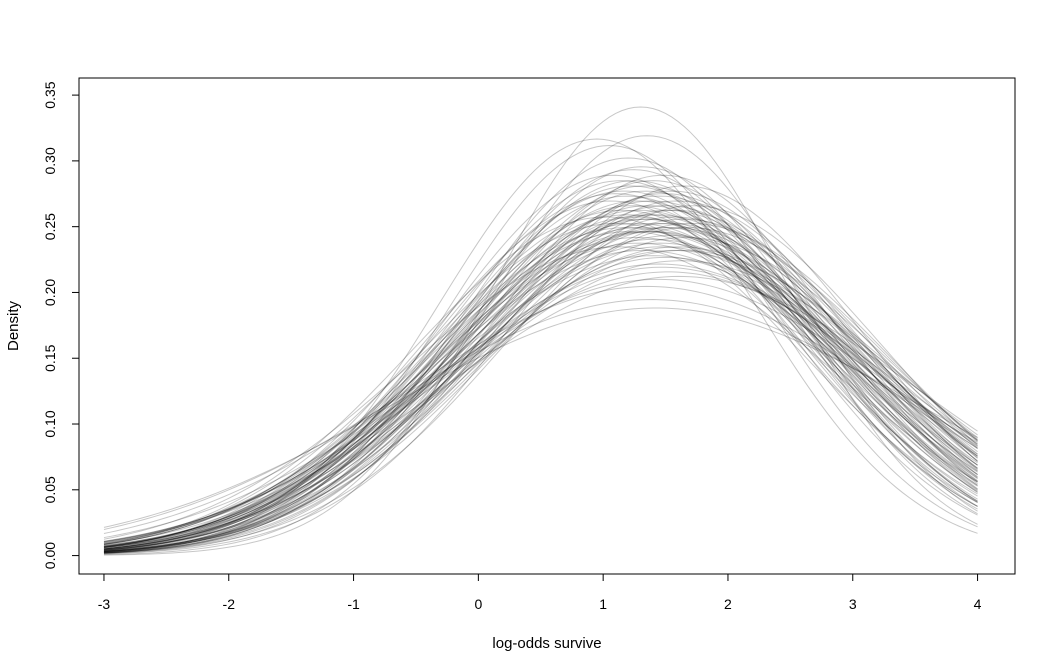 The image size is (1056, 672). What do you see at coordinates (353, 604) in the screenshot?
I see `x-tick-label: -1` at bounding box center [353, 604].